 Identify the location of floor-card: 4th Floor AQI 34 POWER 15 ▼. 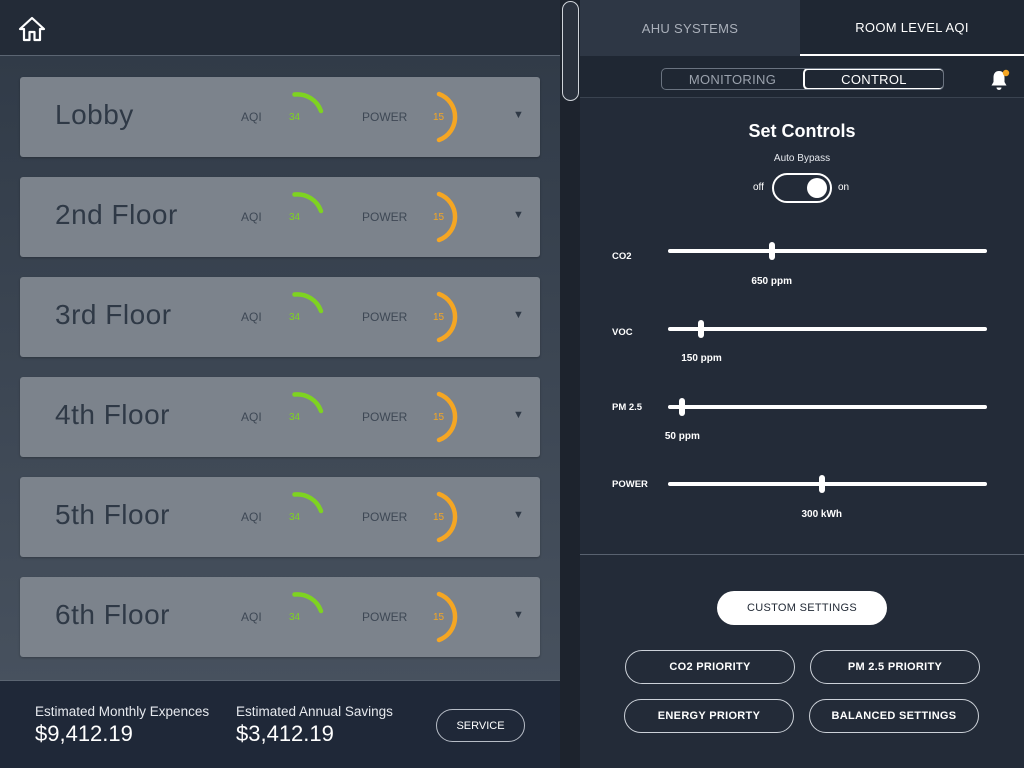
(280, 417).